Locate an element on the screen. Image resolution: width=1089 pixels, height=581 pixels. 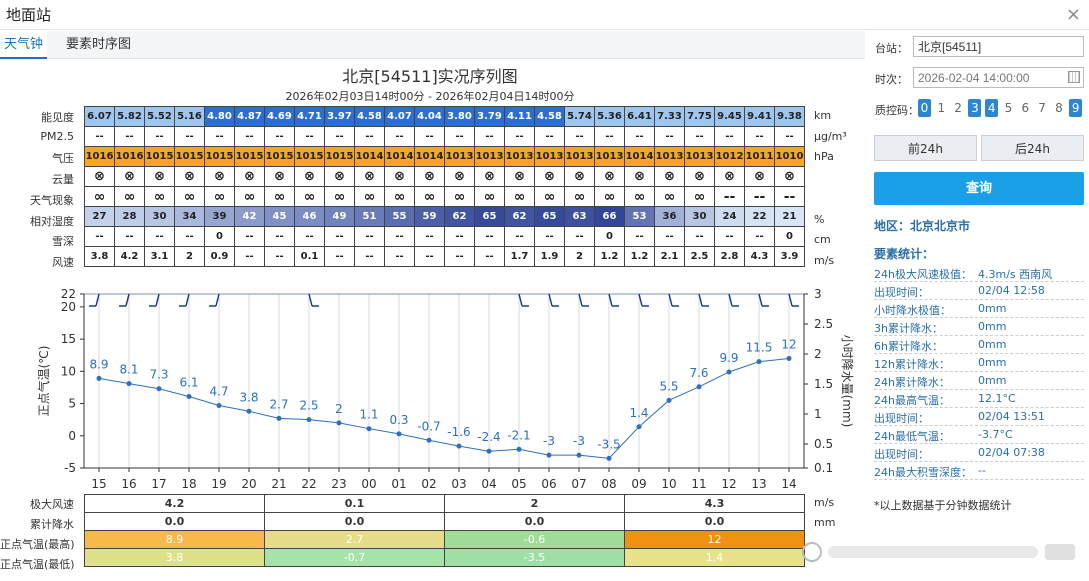
cell: 1016 is located at coordinates (129, 156).